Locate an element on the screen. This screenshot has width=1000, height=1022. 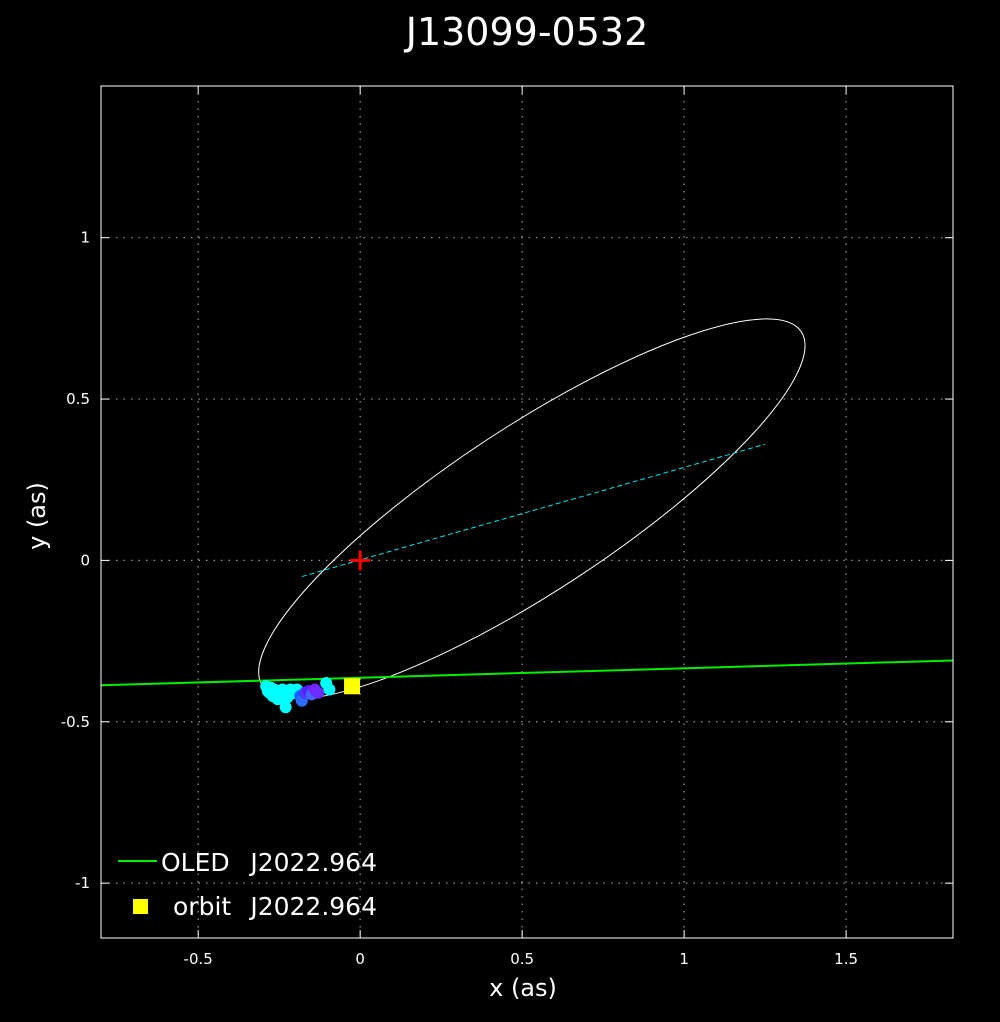
orbit-position-marker is located at coordinates (352, 686).